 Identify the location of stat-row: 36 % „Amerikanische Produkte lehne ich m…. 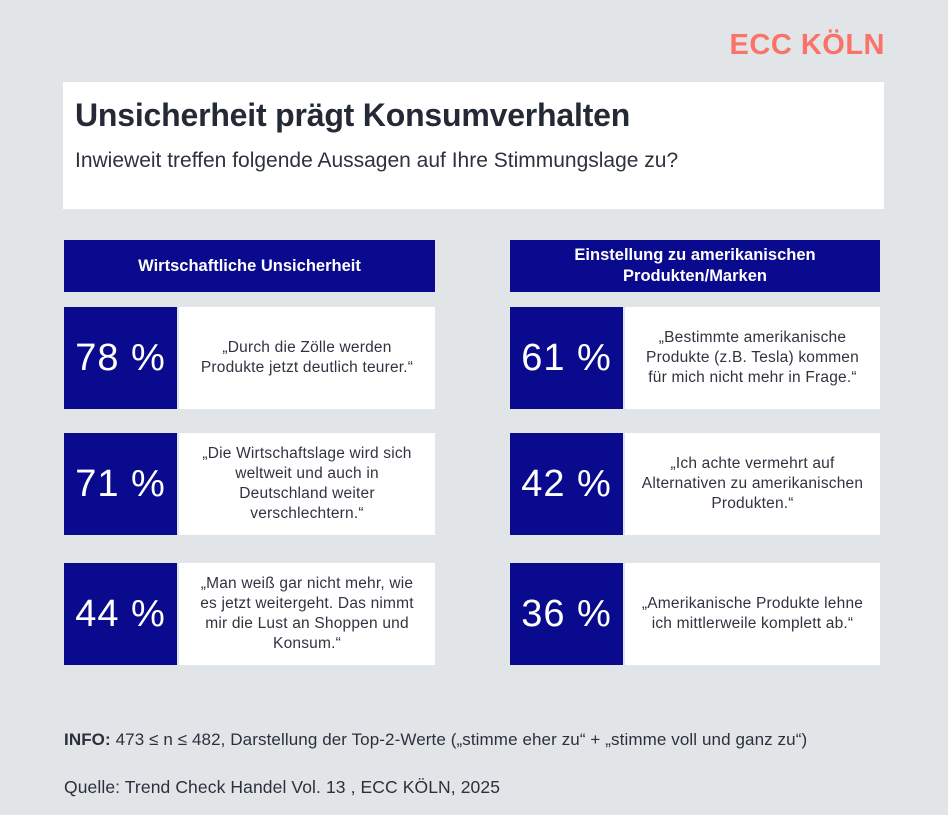
(695, 614).